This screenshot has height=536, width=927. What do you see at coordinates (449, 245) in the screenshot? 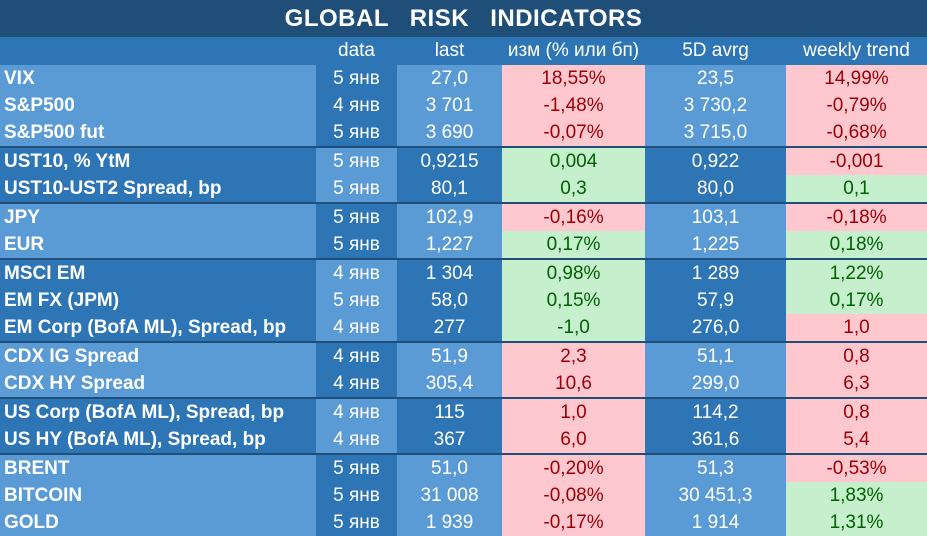
I see `last-value-cell: 1,227` at bounding box center [449, 245].